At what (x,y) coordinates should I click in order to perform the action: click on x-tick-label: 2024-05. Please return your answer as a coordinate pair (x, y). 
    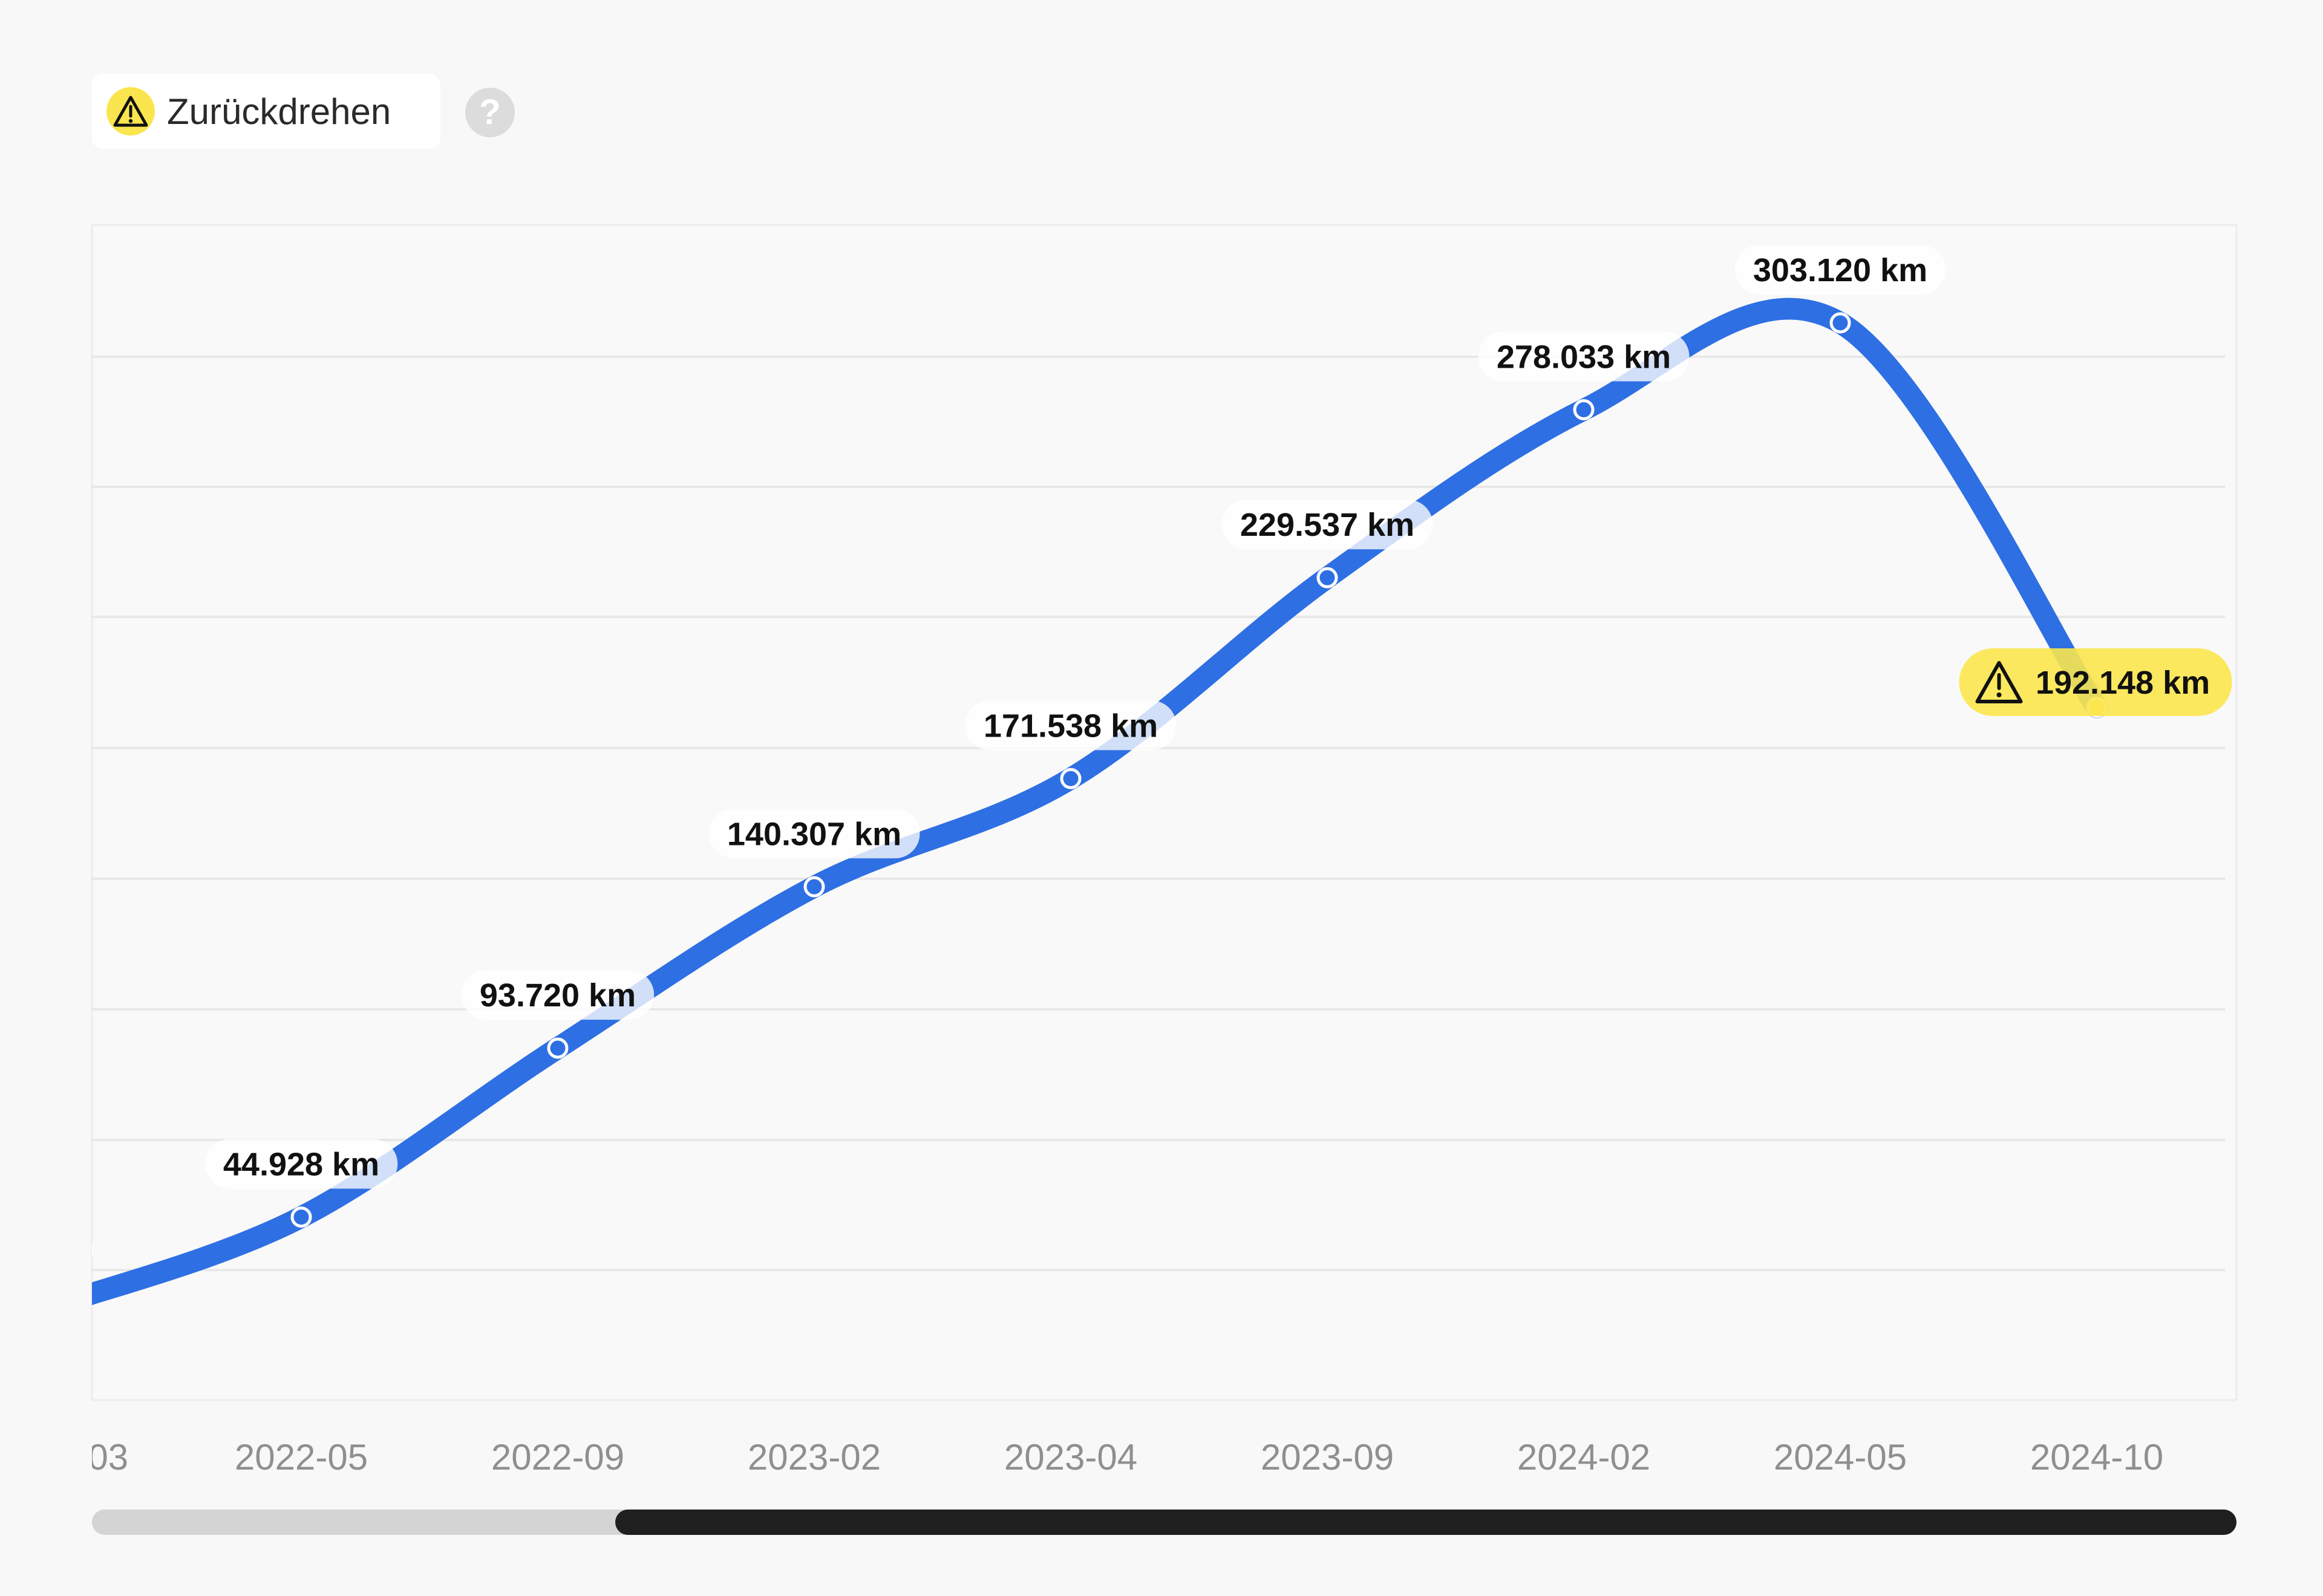
    Looking at the image, I should click on (1841, 1457).